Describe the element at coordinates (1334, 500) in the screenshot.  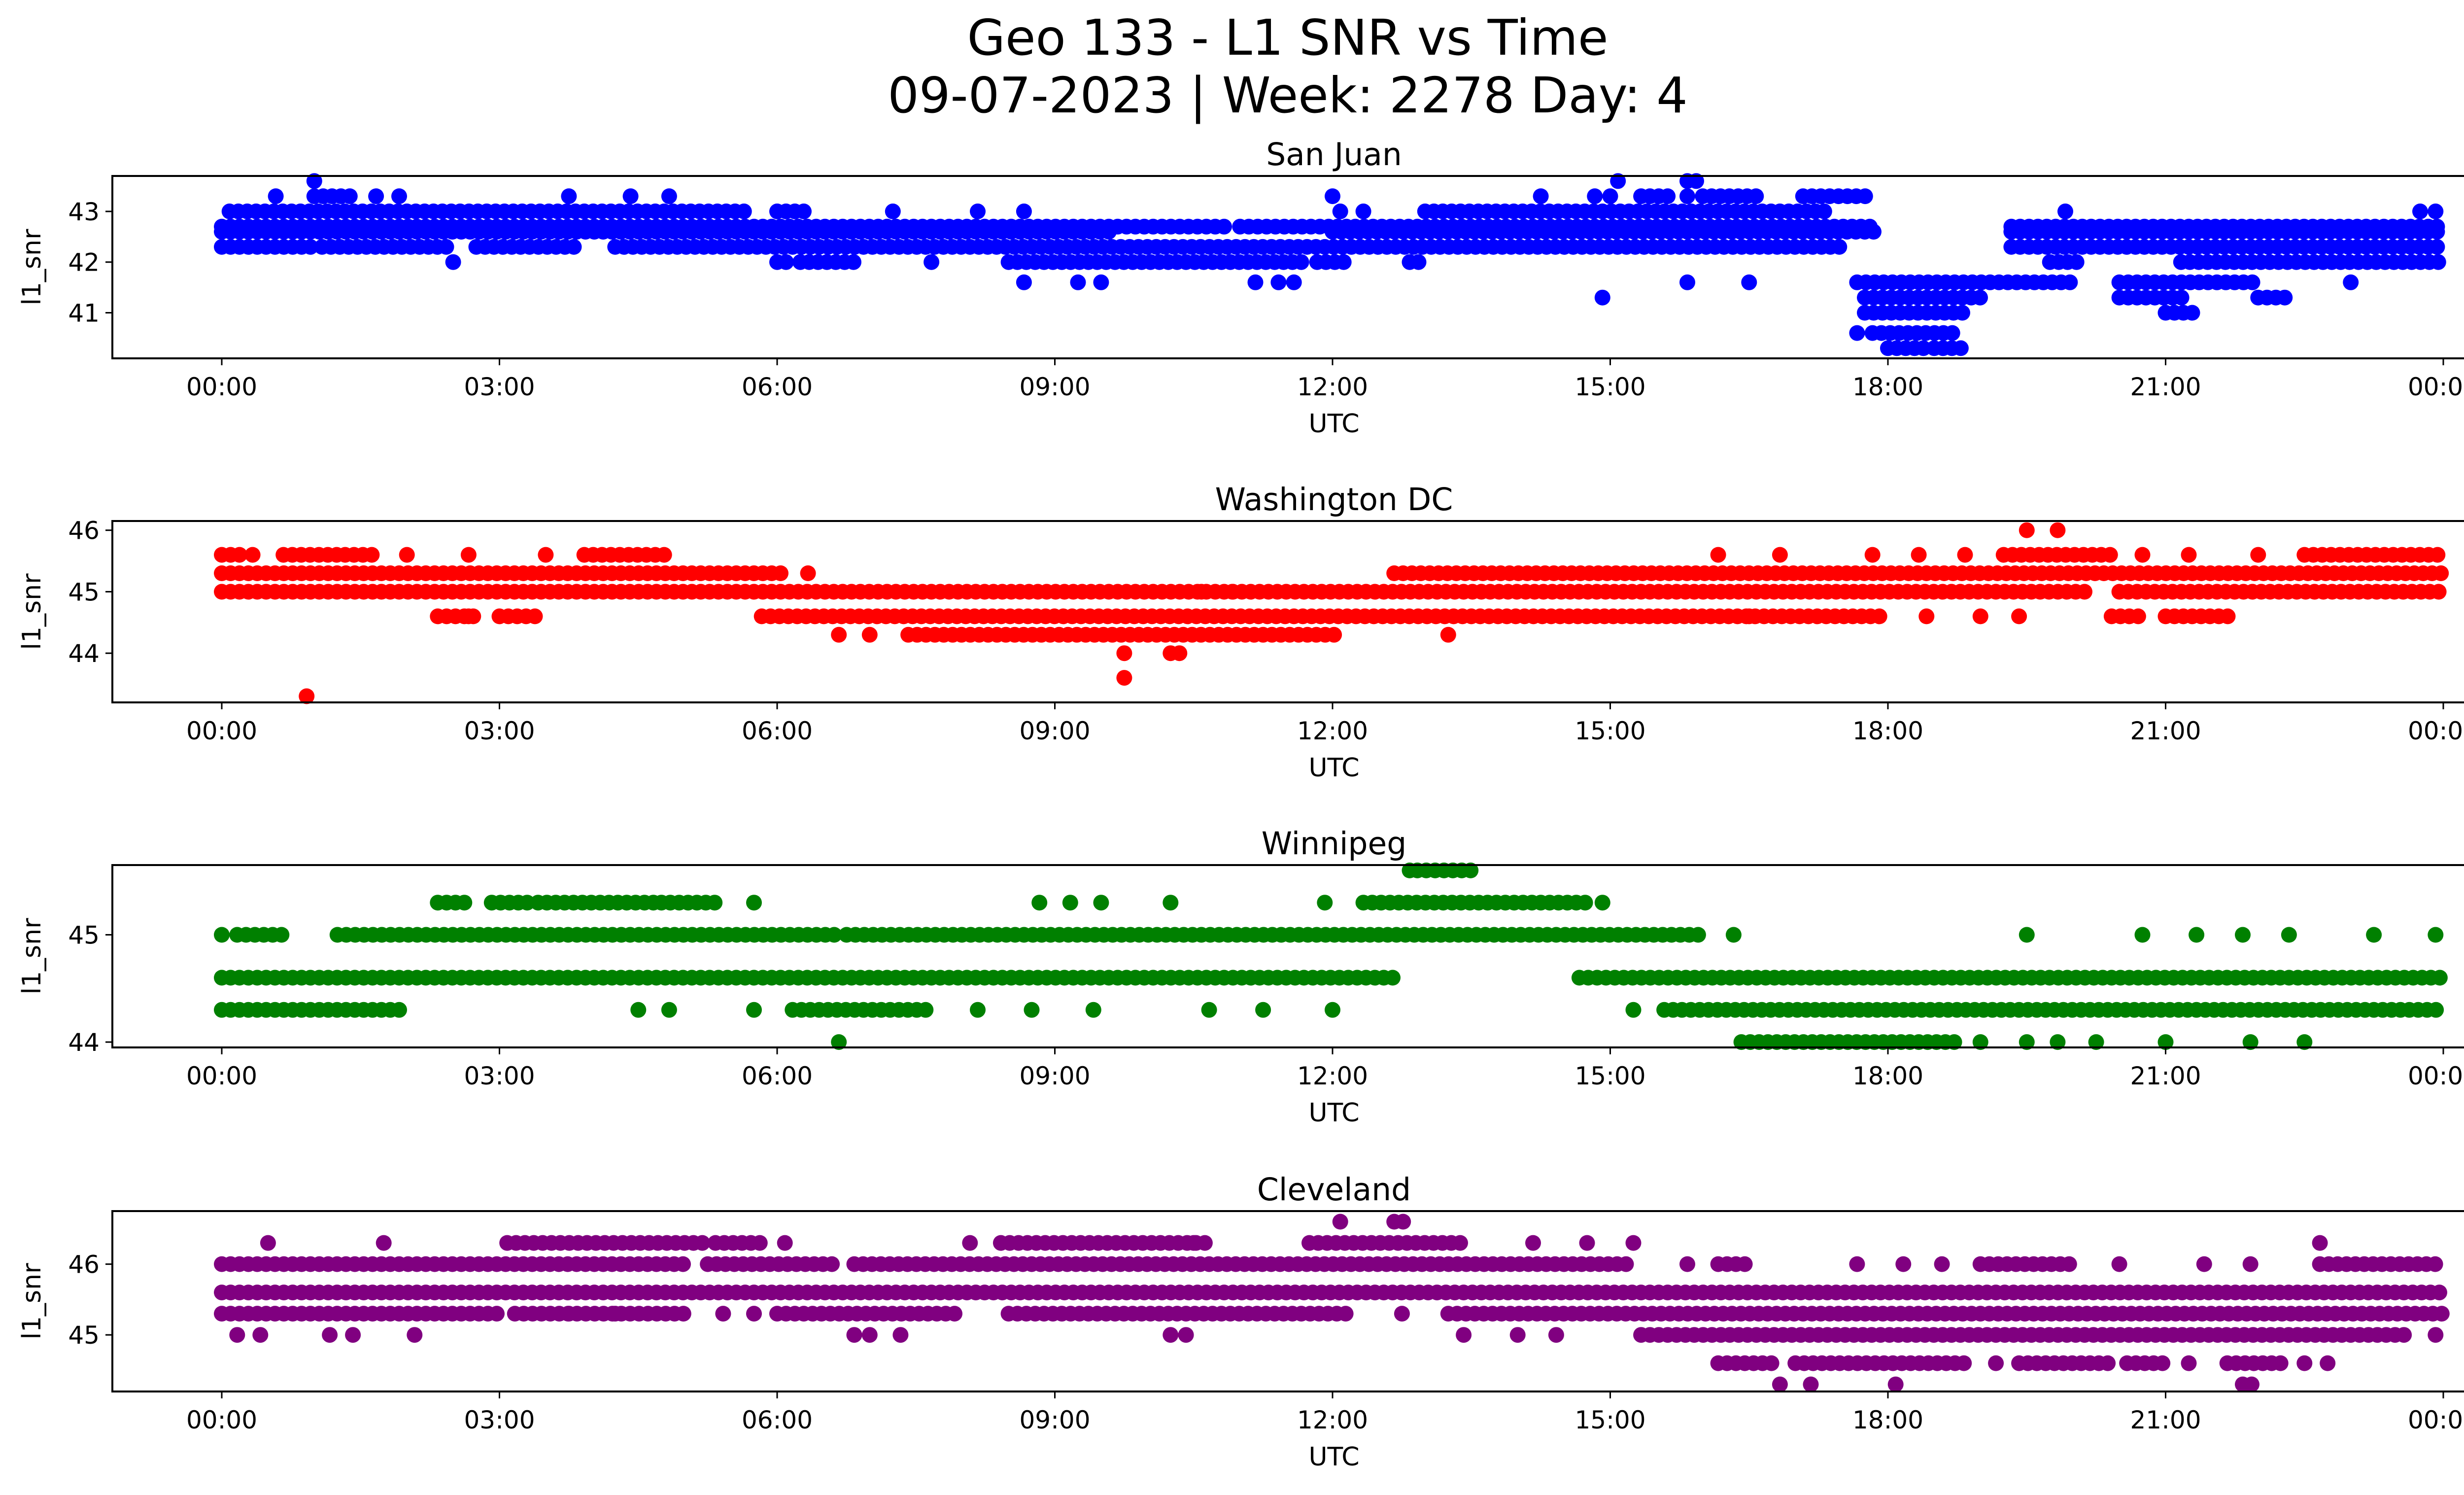
I see `panel-title: Washington DC` at that location.